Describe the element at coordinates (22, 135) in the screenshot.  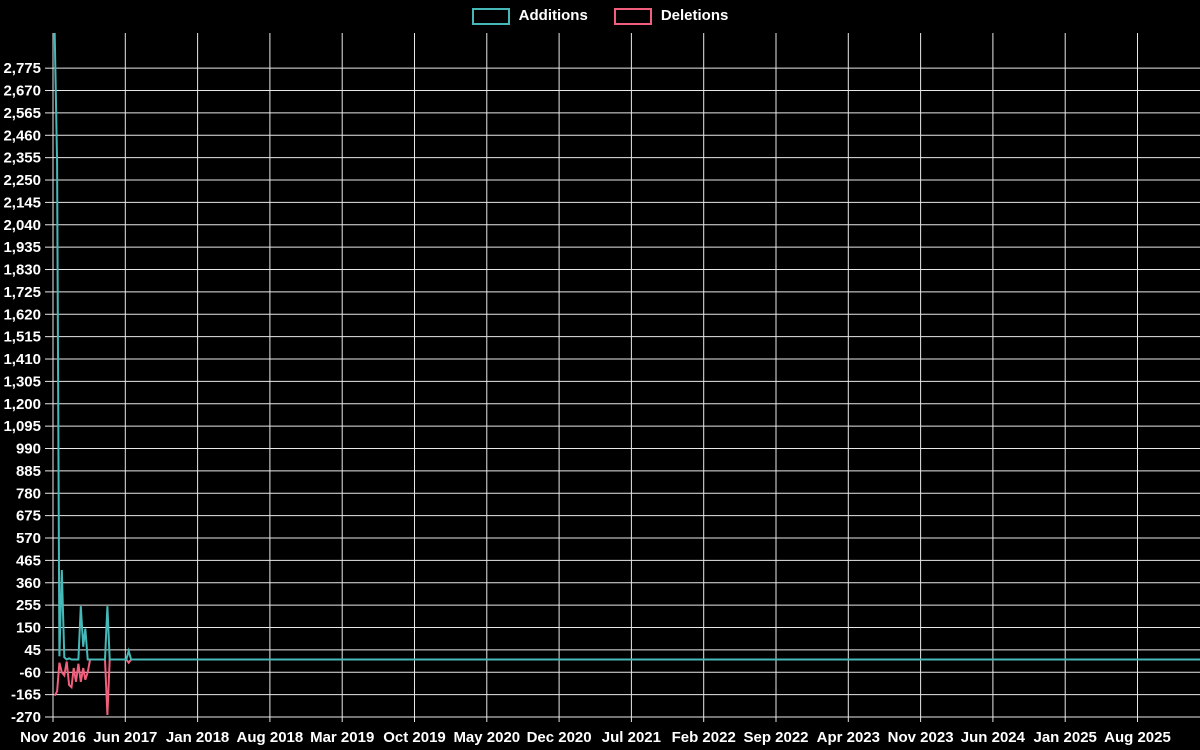
I see `y-tick-label: 2,460` at that location.